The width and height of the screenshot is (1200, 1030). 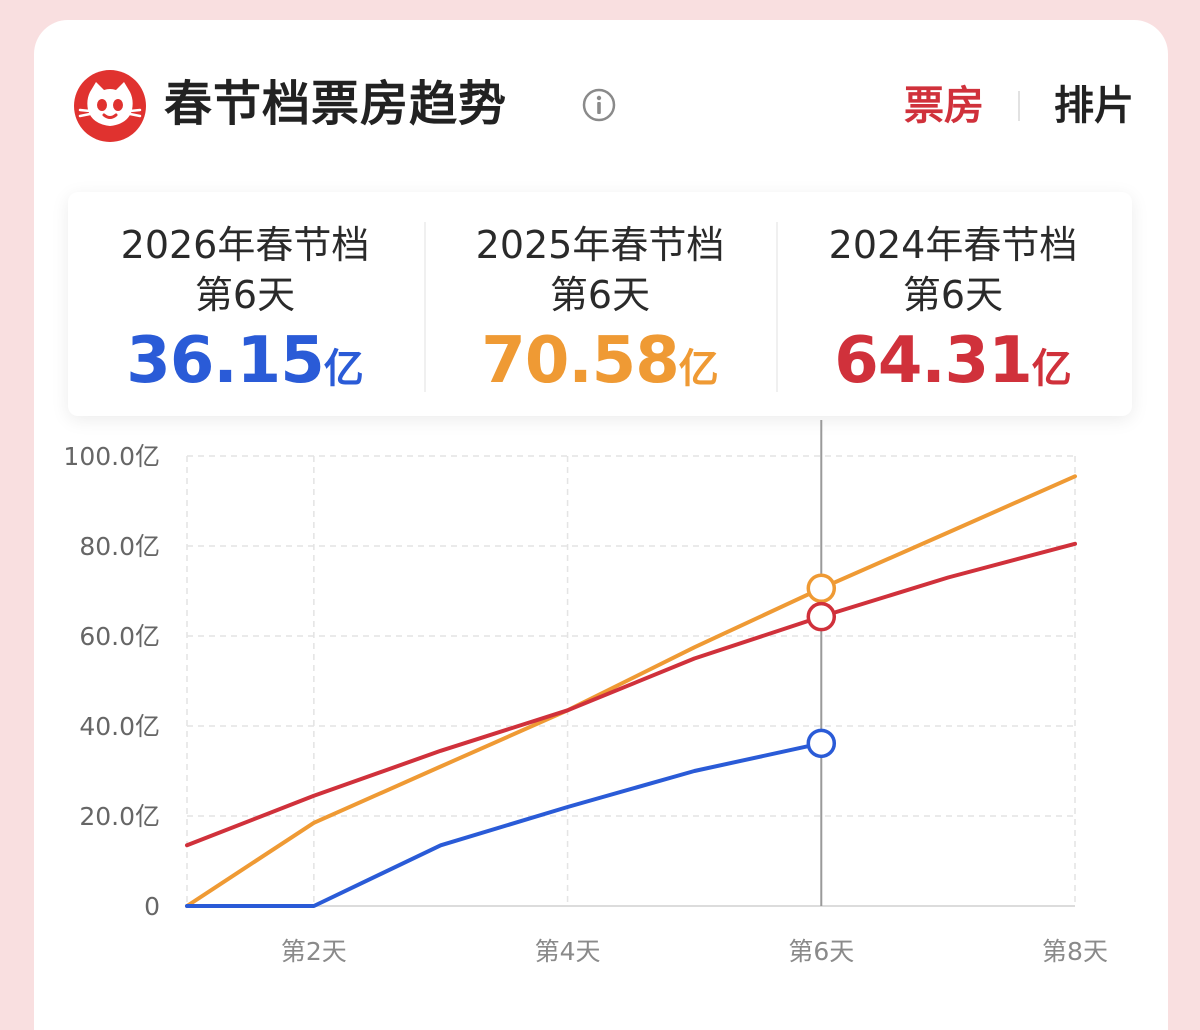 I want to click on x-tick-label: 第2天, so click(x=314, y=951).